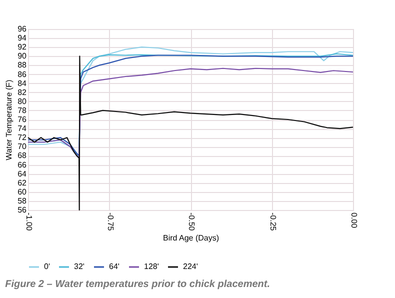 The width and height of the screenshot is (395, 298). I want to click on y-tick-label: 74, so click(23, 129).